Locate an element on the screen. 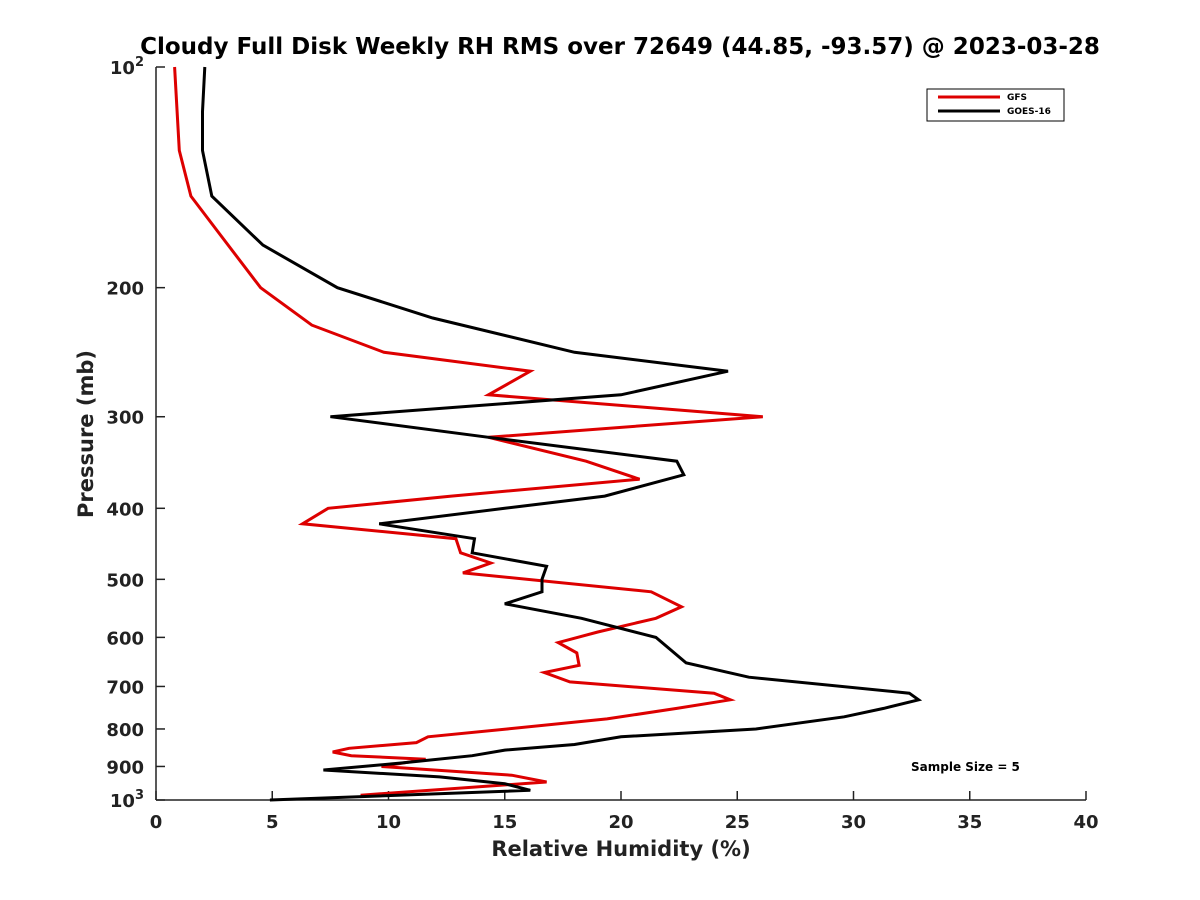  y-tick-label: 900 is located at coordinates (125, 767).